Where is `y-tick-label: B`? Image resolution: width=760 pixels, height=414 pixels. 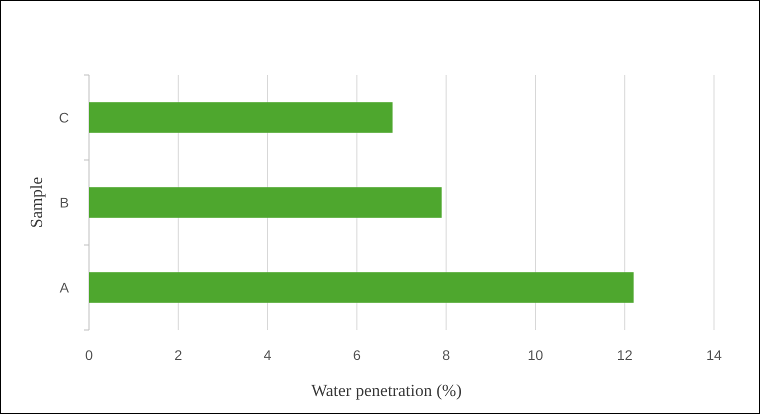 y-tick-label: B is located at coordinates (64, 202).